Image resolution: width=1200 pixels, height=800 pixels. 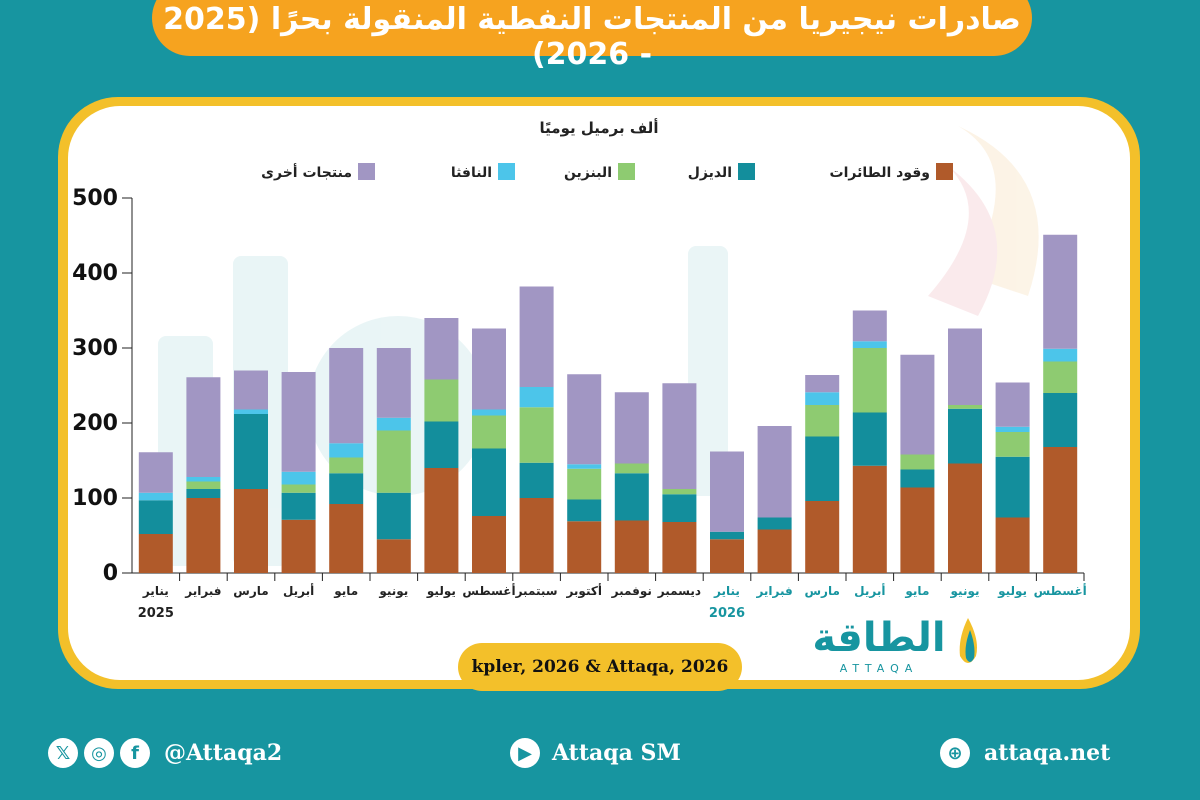 I want to click on x-tick-label: أغسطس, so click(x=488, y=590).